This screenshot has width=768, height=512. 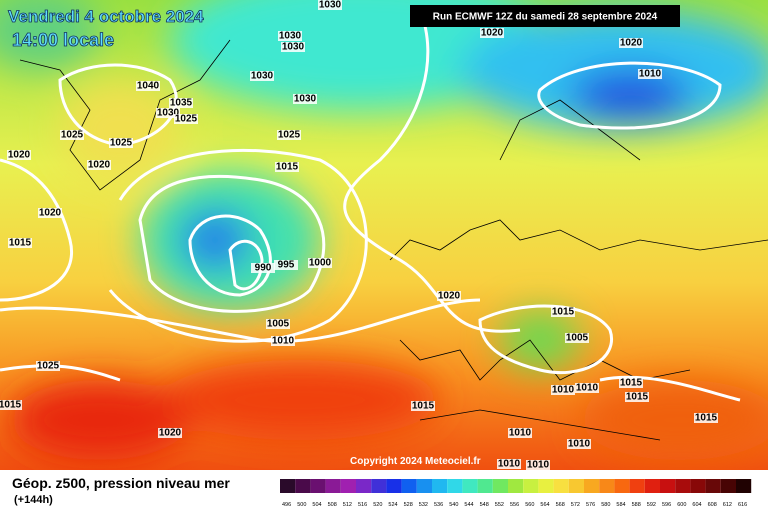 I want to click on colorbar-label: 524, so click(x=392, y=505).